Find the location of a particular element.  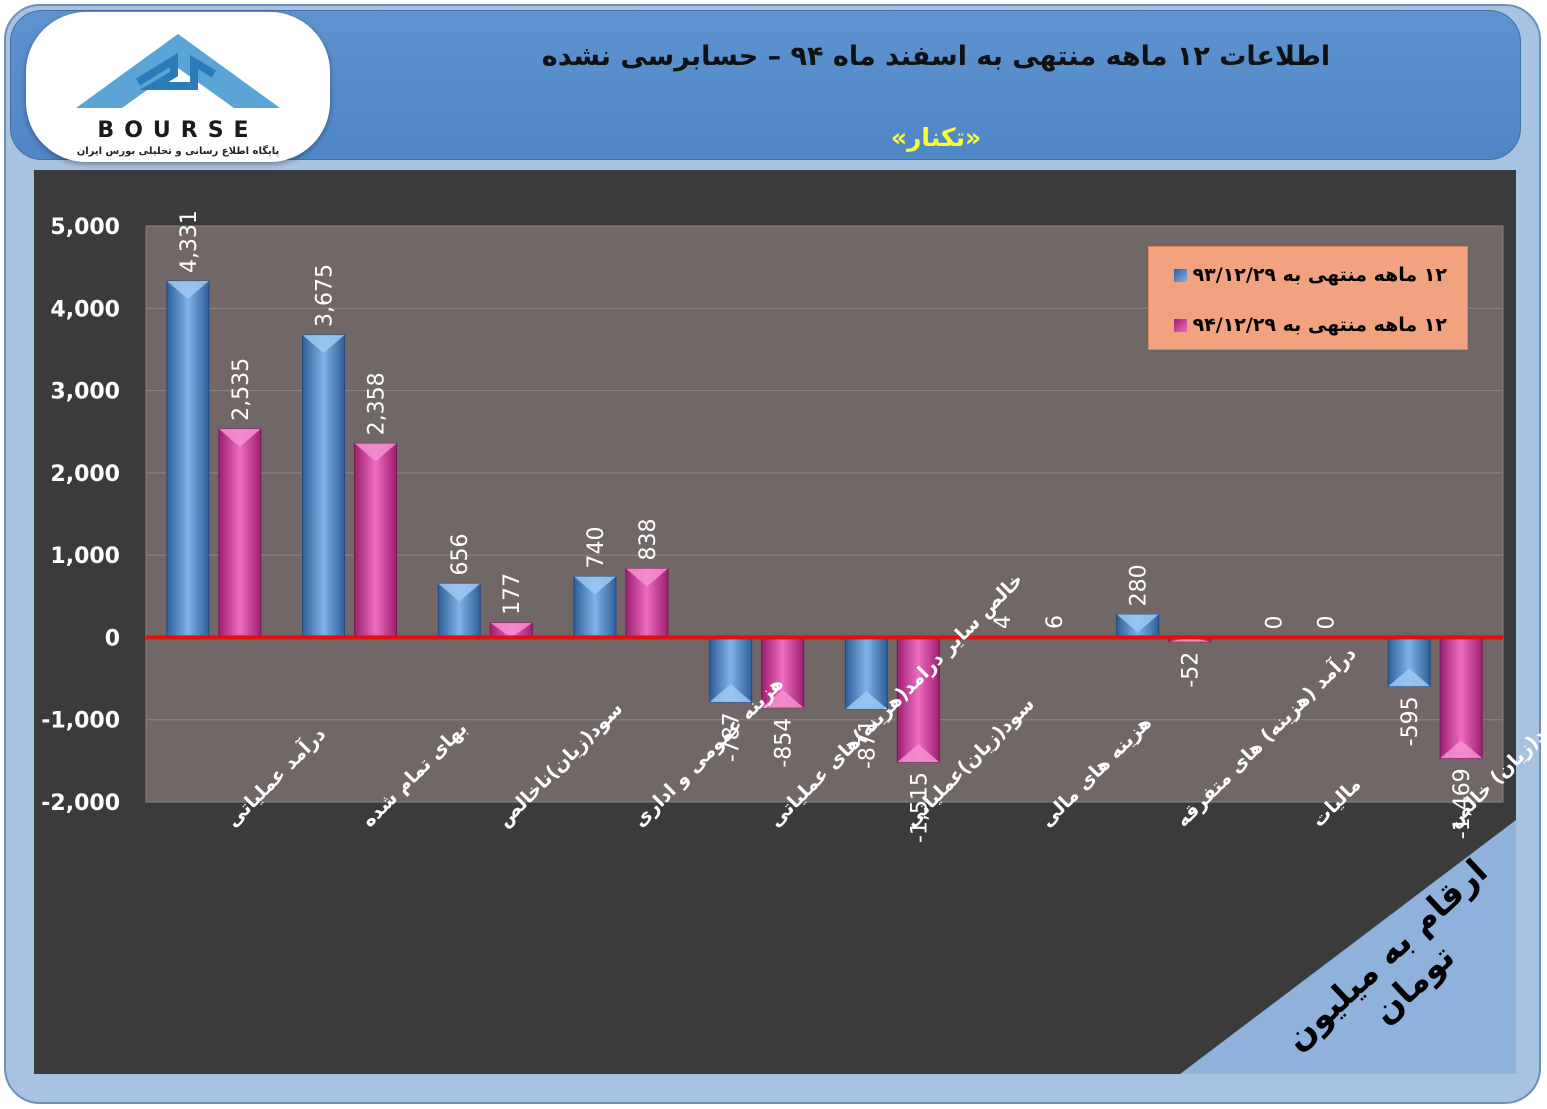

y-tick-label: 3,000 is located at coordinates (85, 392).